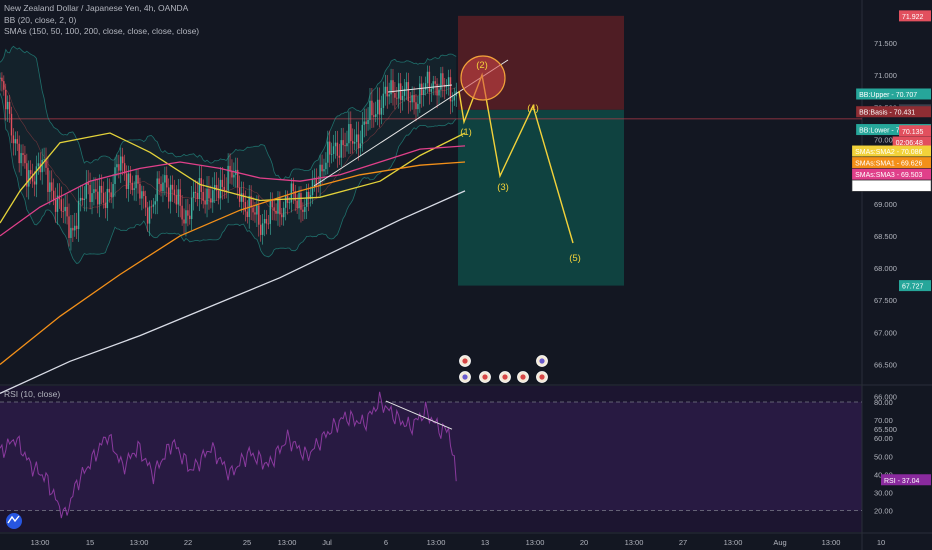  Describe the element at coordinates (533, 108) in the screenshot. I see `wave-label: (4)` at that location.